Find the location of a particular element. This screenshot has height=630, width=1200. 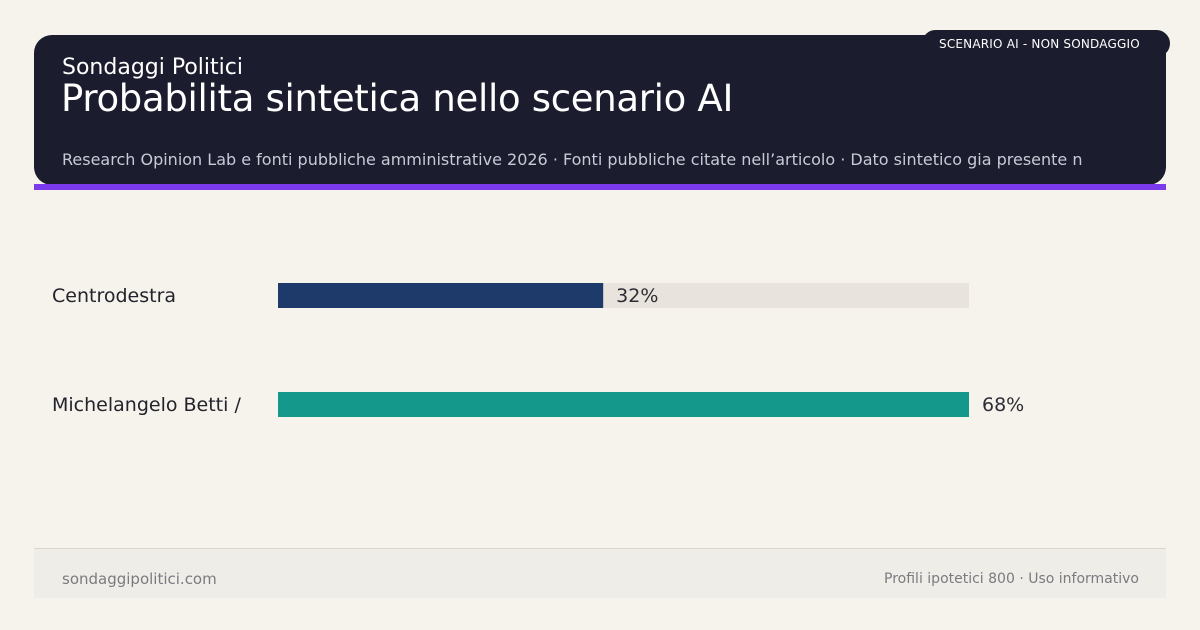

scenario-badge: SCENARIO AI - NON SONDAGGIO is located at coordinates (1046, 43).